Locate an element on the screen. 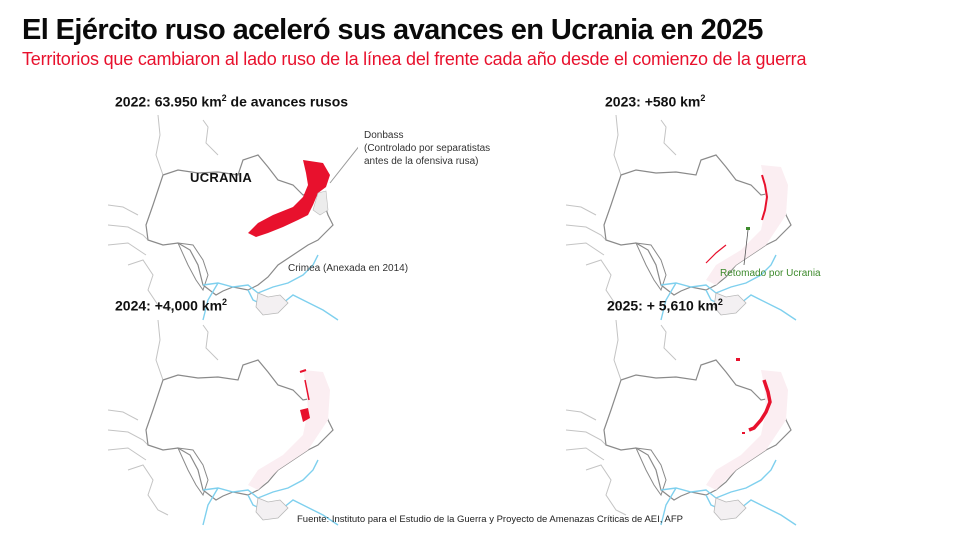 This screenshot has height=551, width=980. retaken-annotation: Retomado por Ucrania is located at coordinates (770, 273).